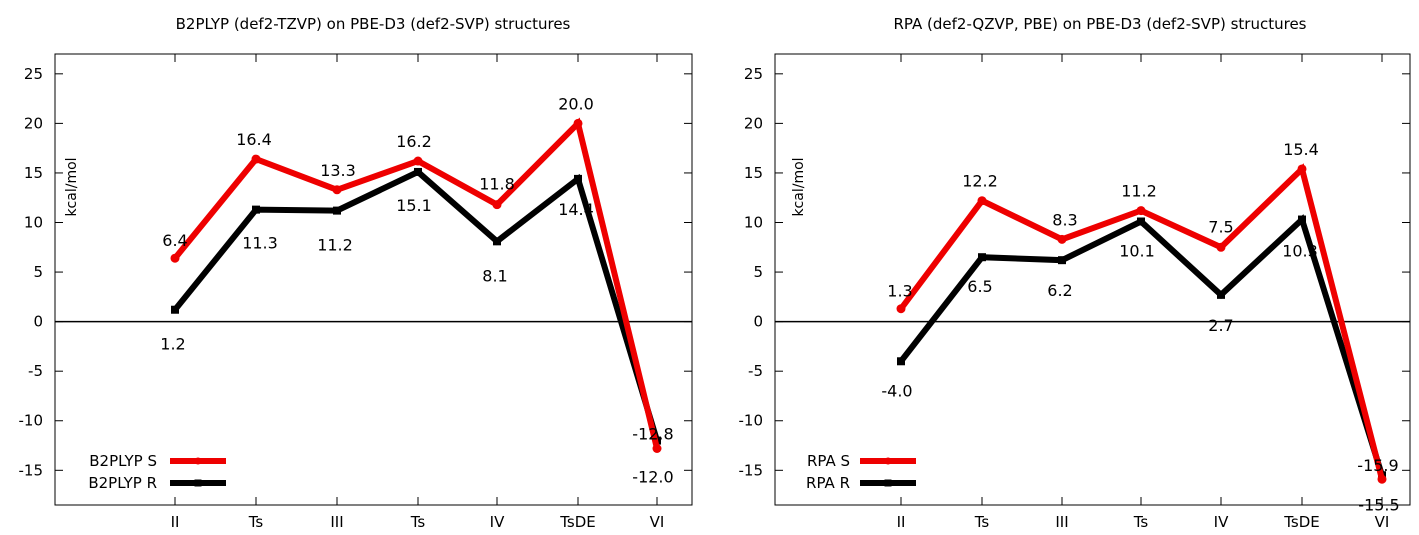 The height and width of the screenshot is (535, 1419). I want to click on legend-entry-r: B2PLYP R, so click(157, 483).